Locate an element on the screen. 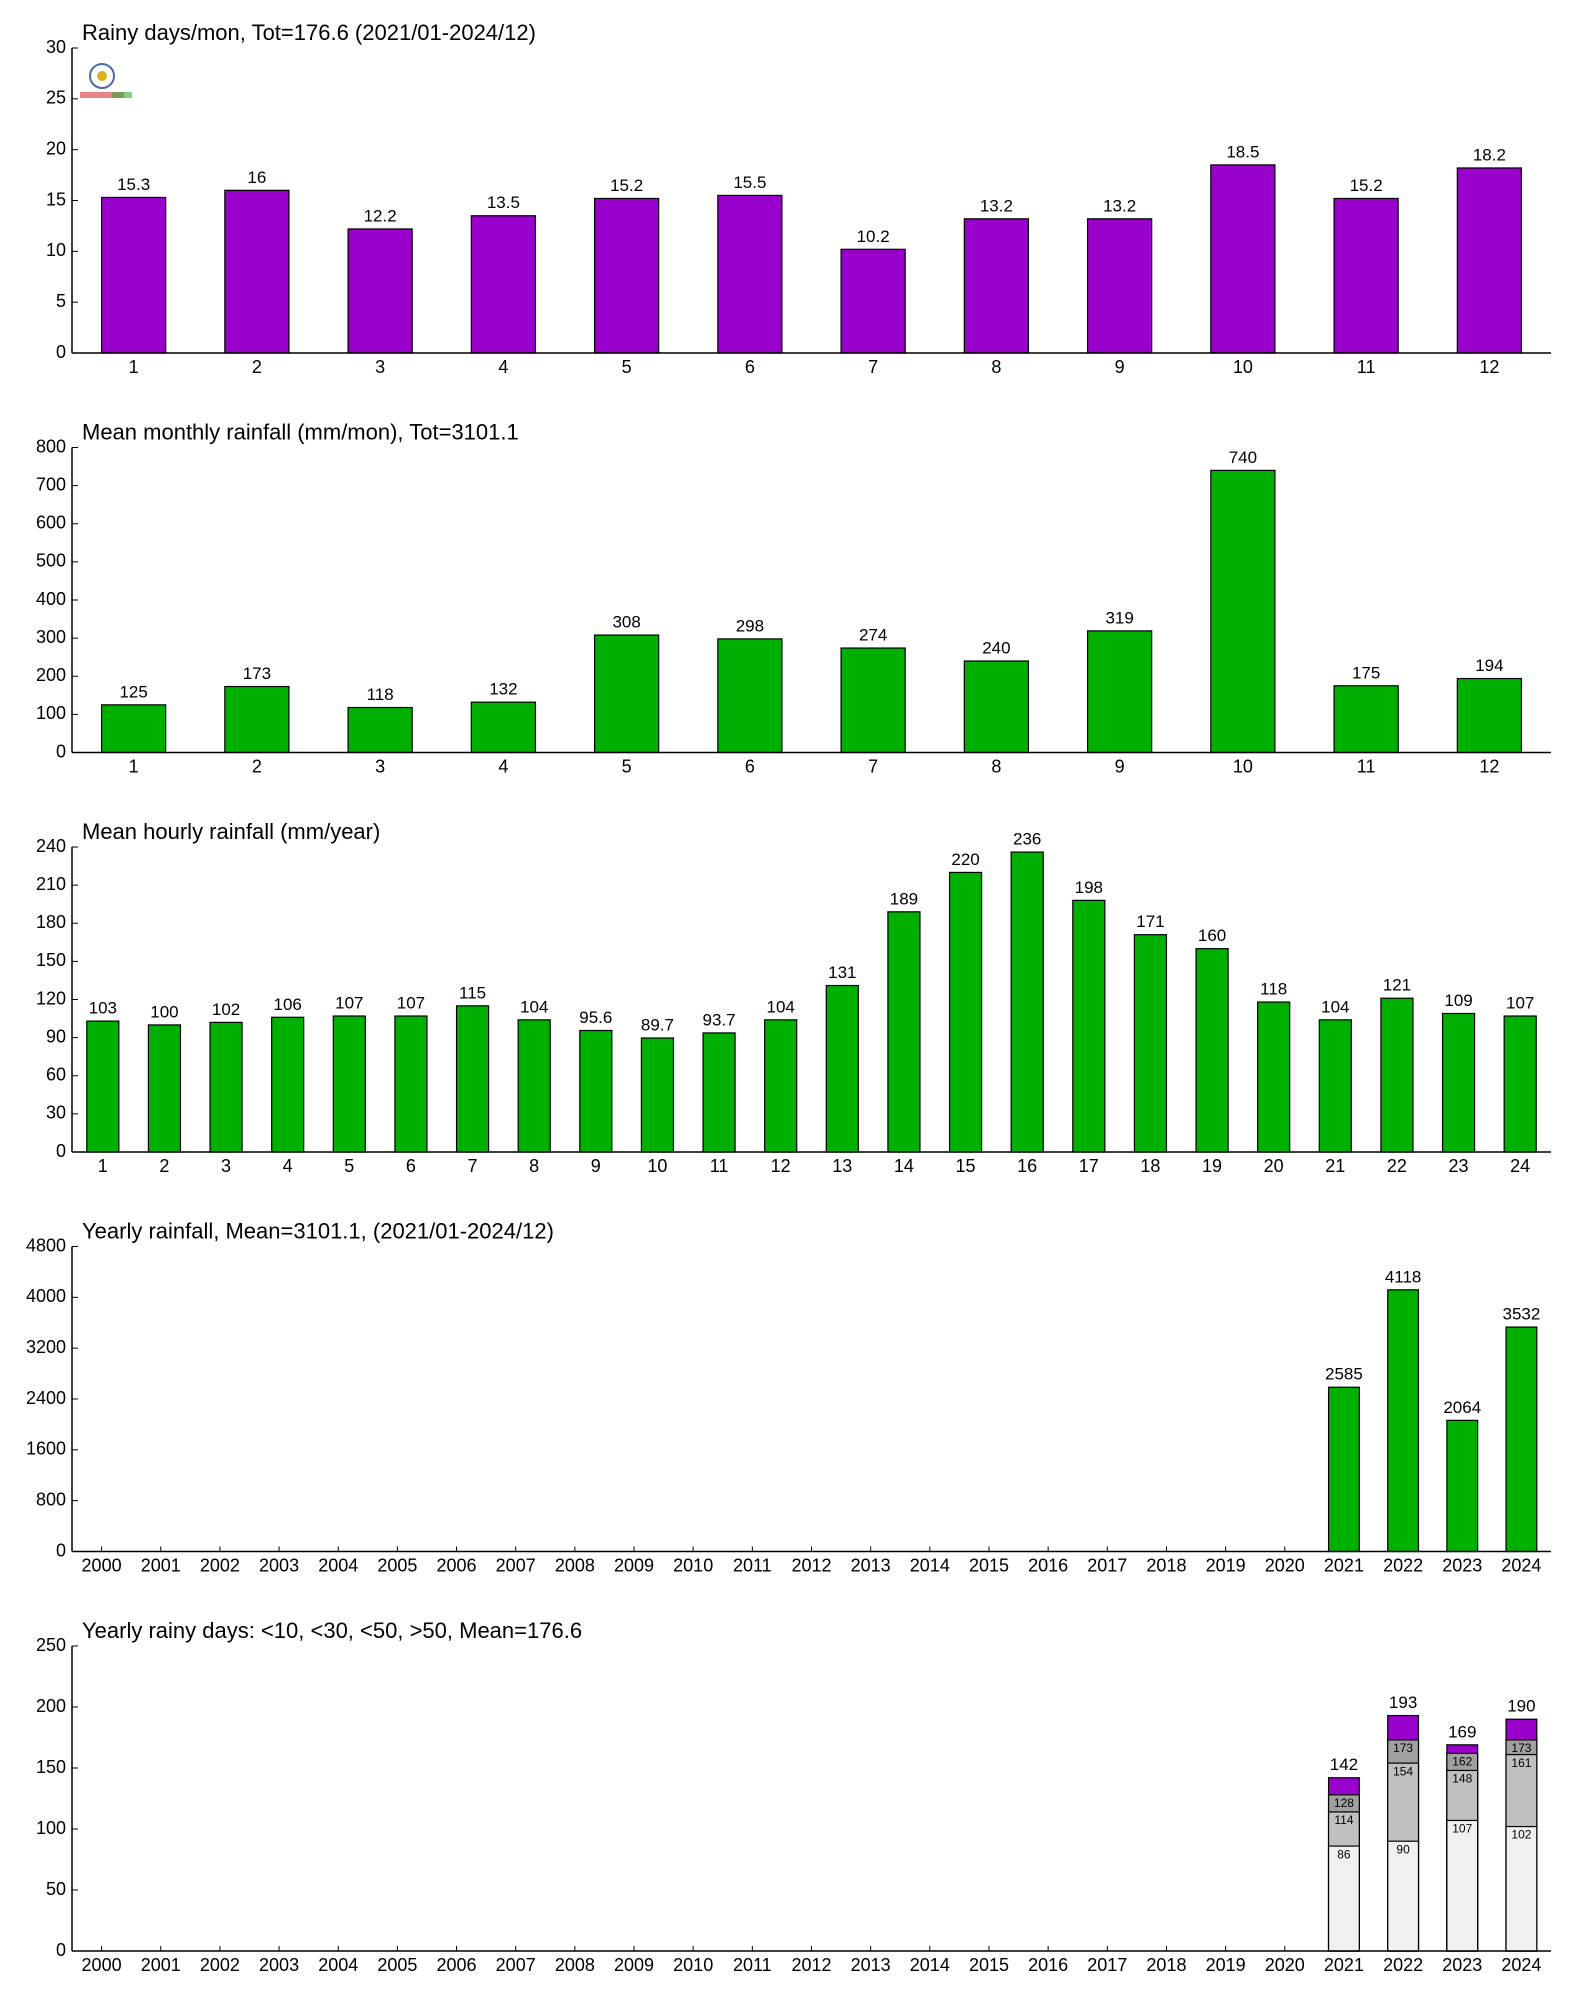 This screenshot has height=2000, width=1580. x-tick-label: 2011 is located at coordinates (752, 1965).